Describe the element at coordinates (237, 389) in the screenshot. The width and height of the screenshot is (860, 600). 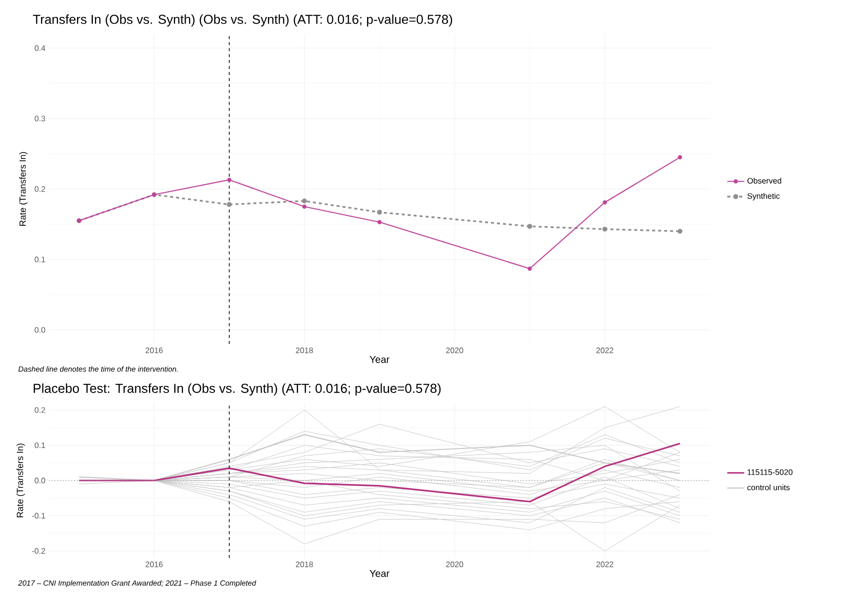
I see `chart-title: Placebo Test: Transfers In (Obs vs. Synth) (ATT: 0.016; p-value=0.578)` at that location.